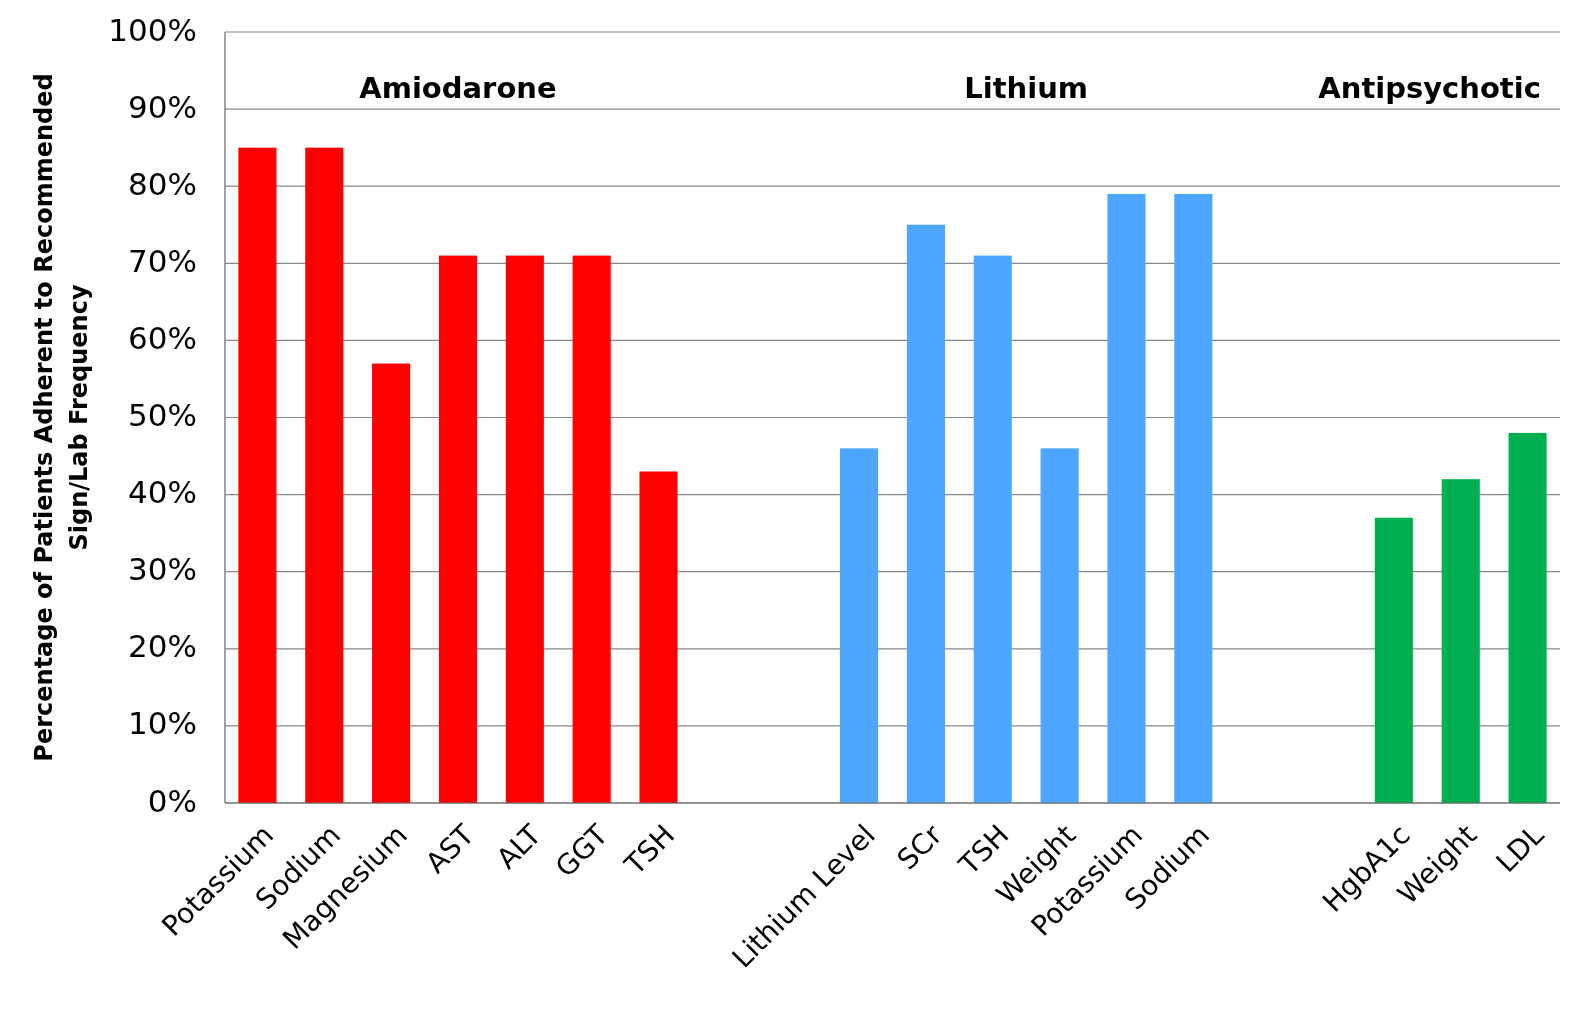 Image resolution: width=1583 pixels, height=1025 pixels. What do you see at coordinates (172, 800) in the screenshot?
I see `y-tick-label: 0%` at bounding box center [172, 800].